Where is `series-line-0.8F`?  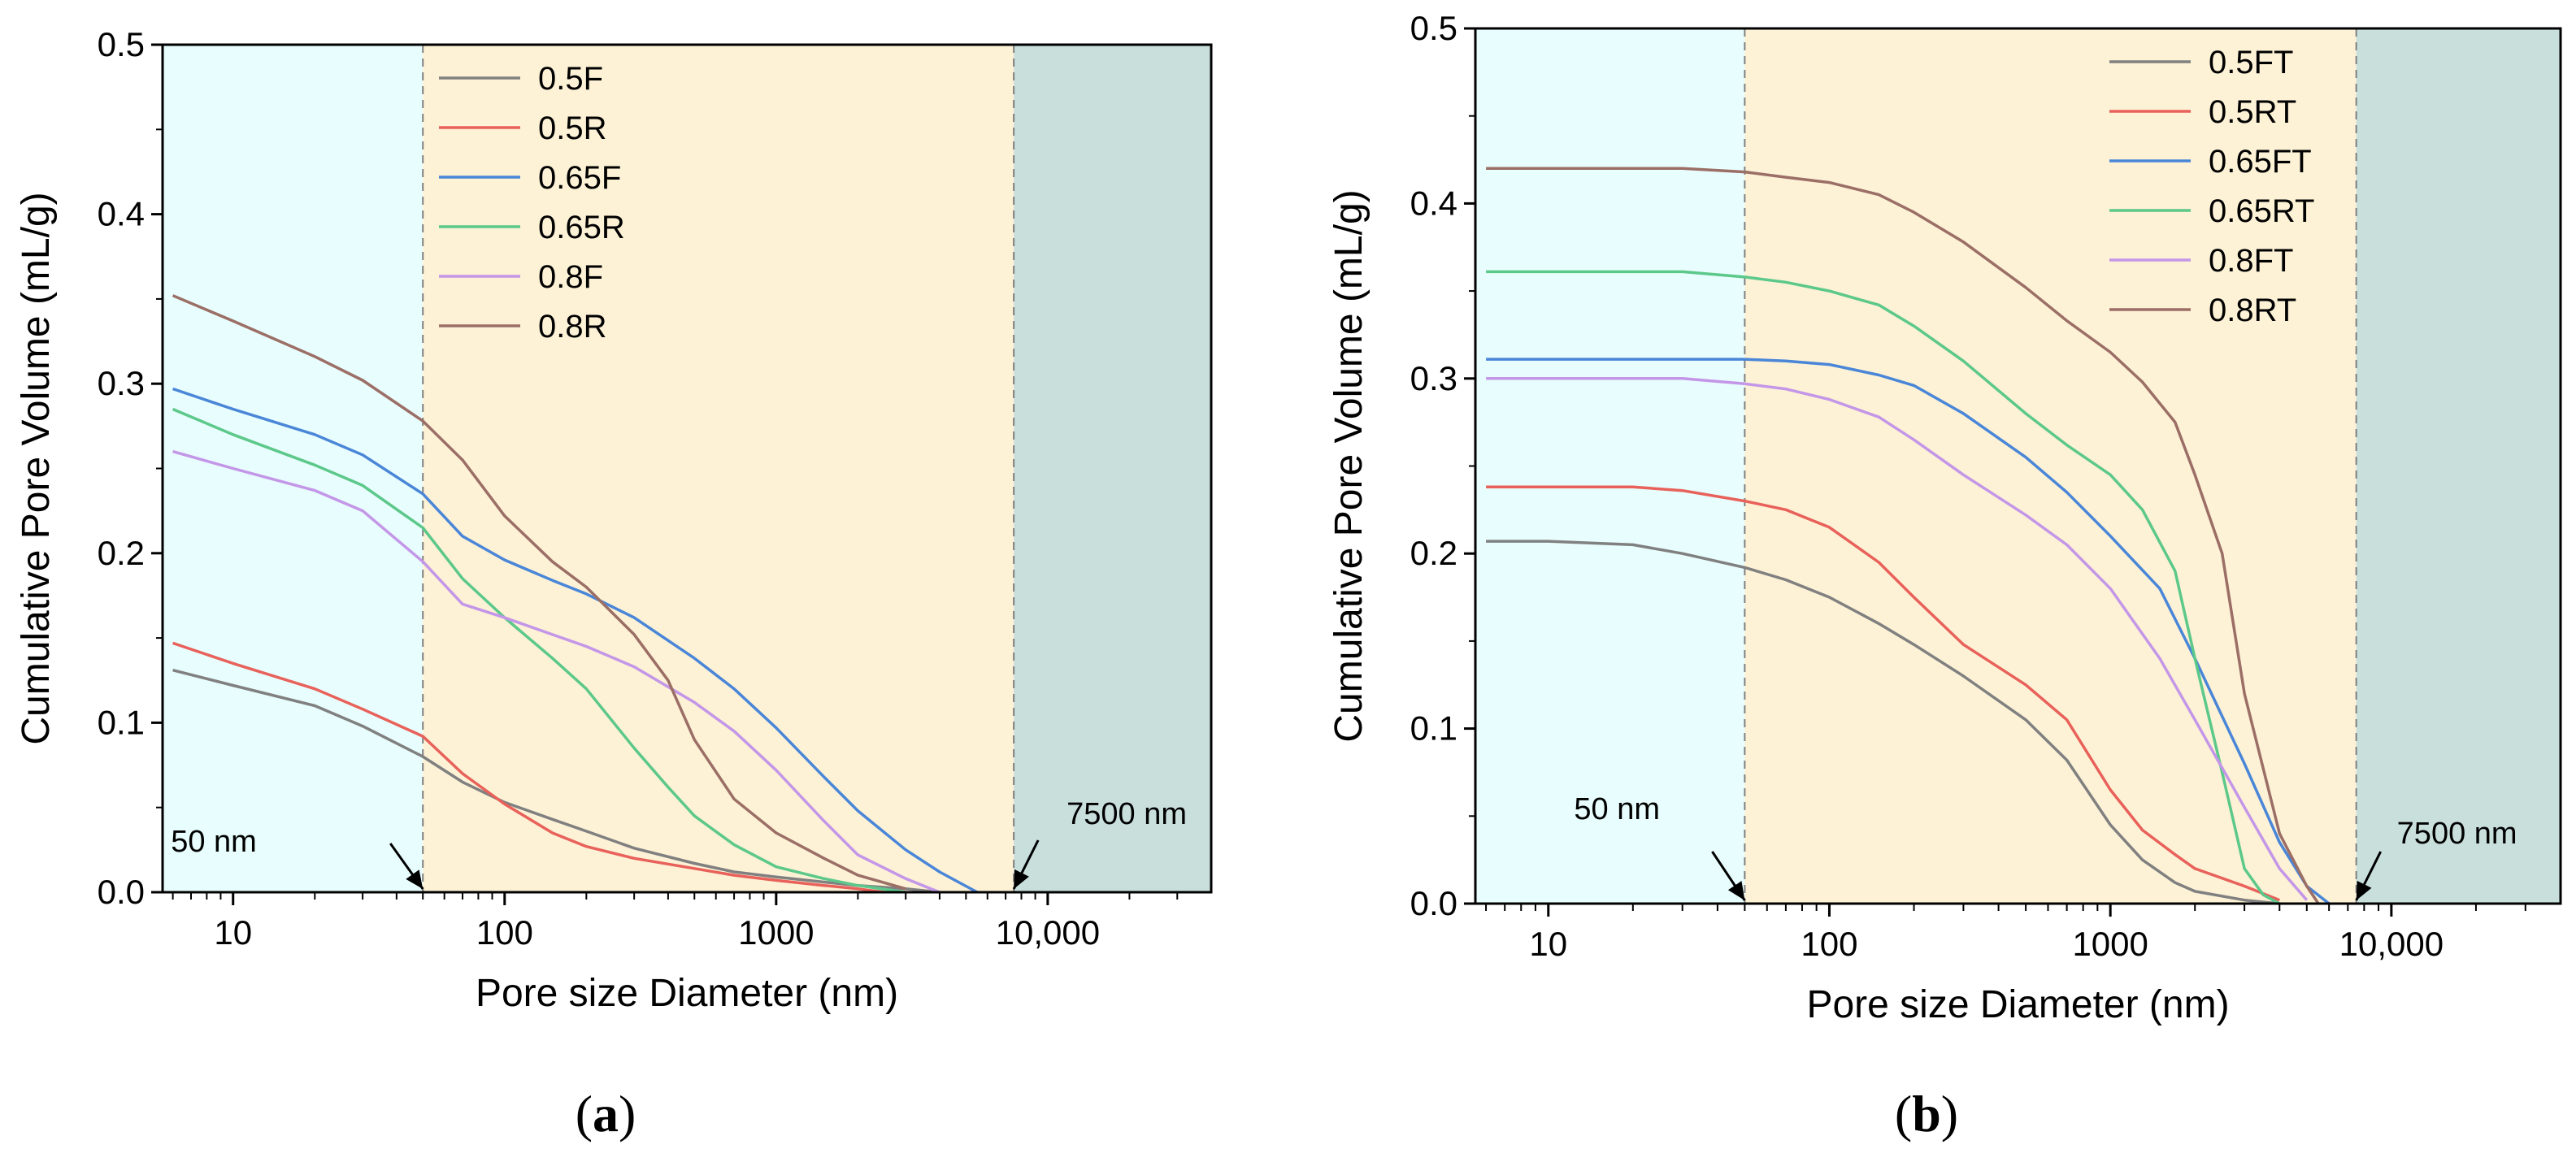
series-line-0.8F is located at coordinates (556, 671).